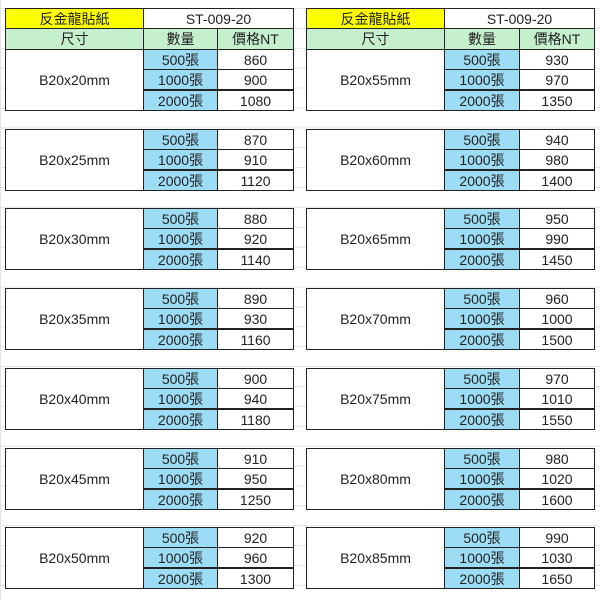 Image resolution: width=600 pixels, height=600 pixels. I want to click on price-cell: 1080, so click(255, 100).